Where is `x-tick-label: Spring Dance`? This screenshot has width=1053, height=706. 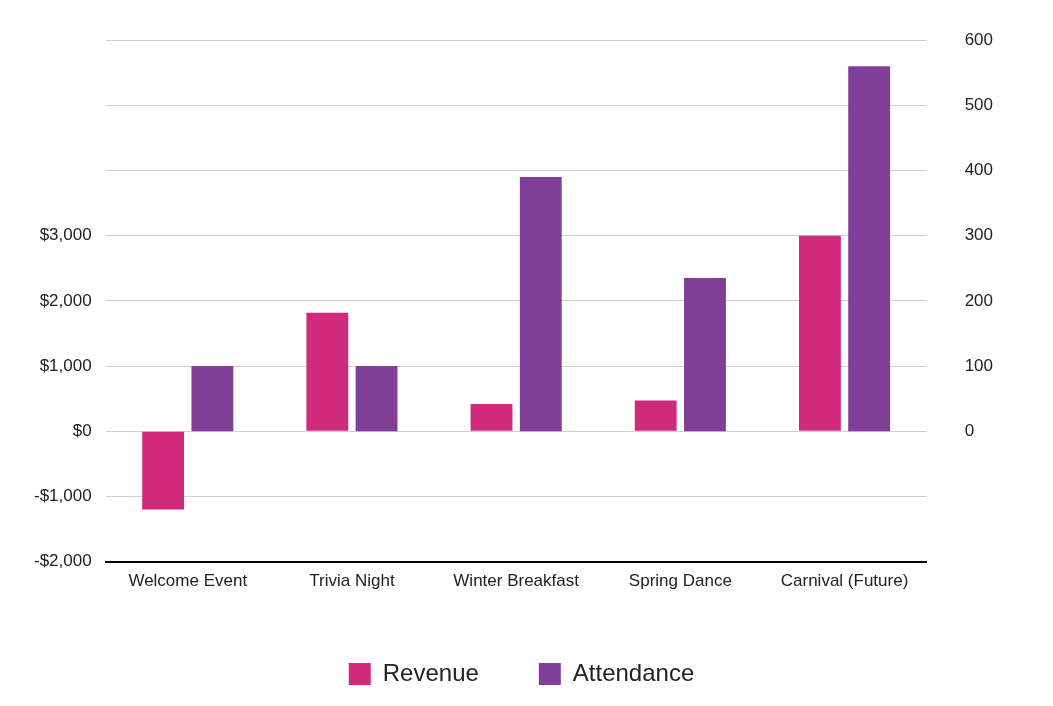 x-tick-label: Spring Dance is located at coordinates (680, 581).